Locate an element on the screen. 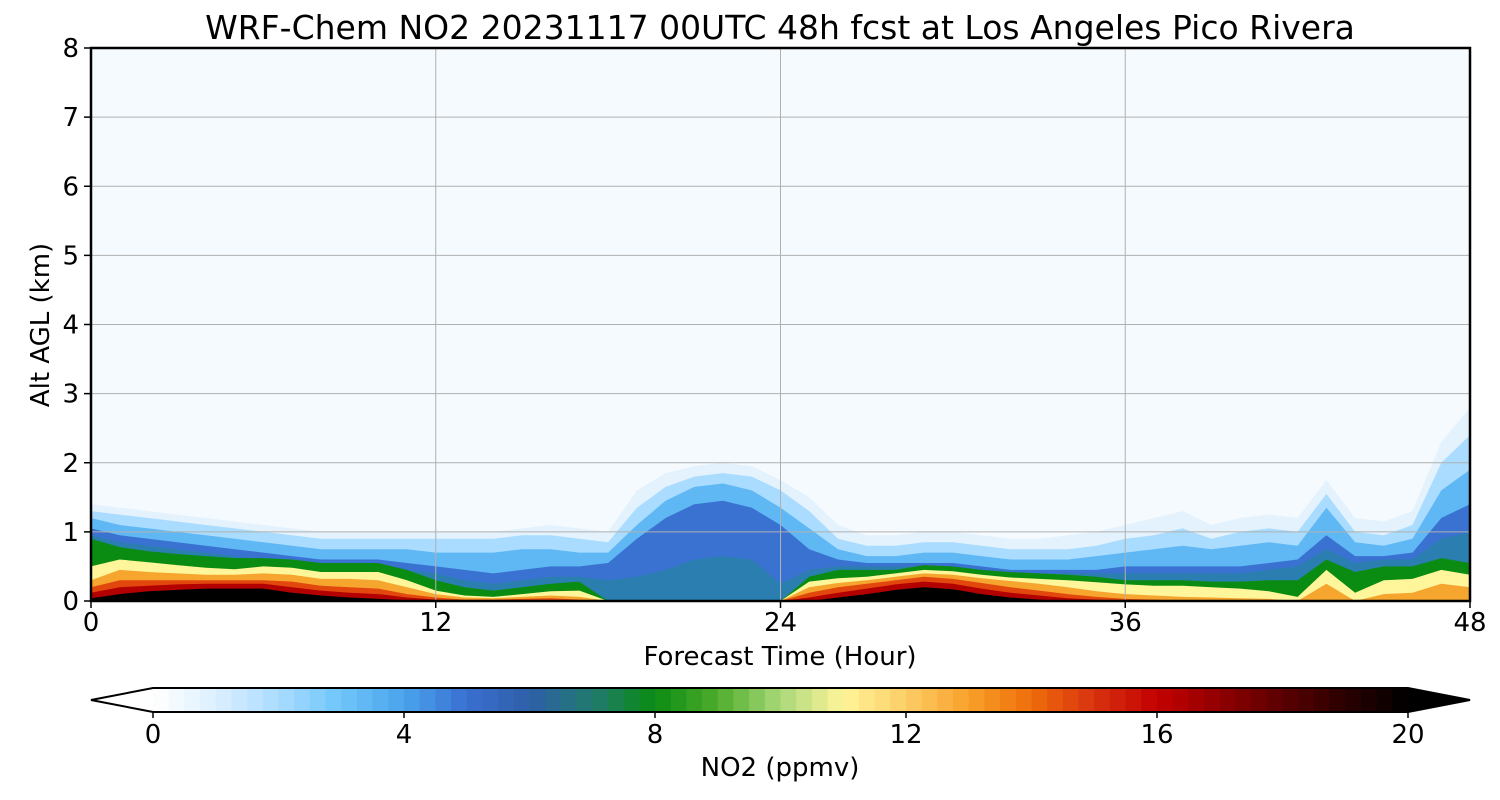  y-tick-label: 3 is located at coordinates (70, 395).